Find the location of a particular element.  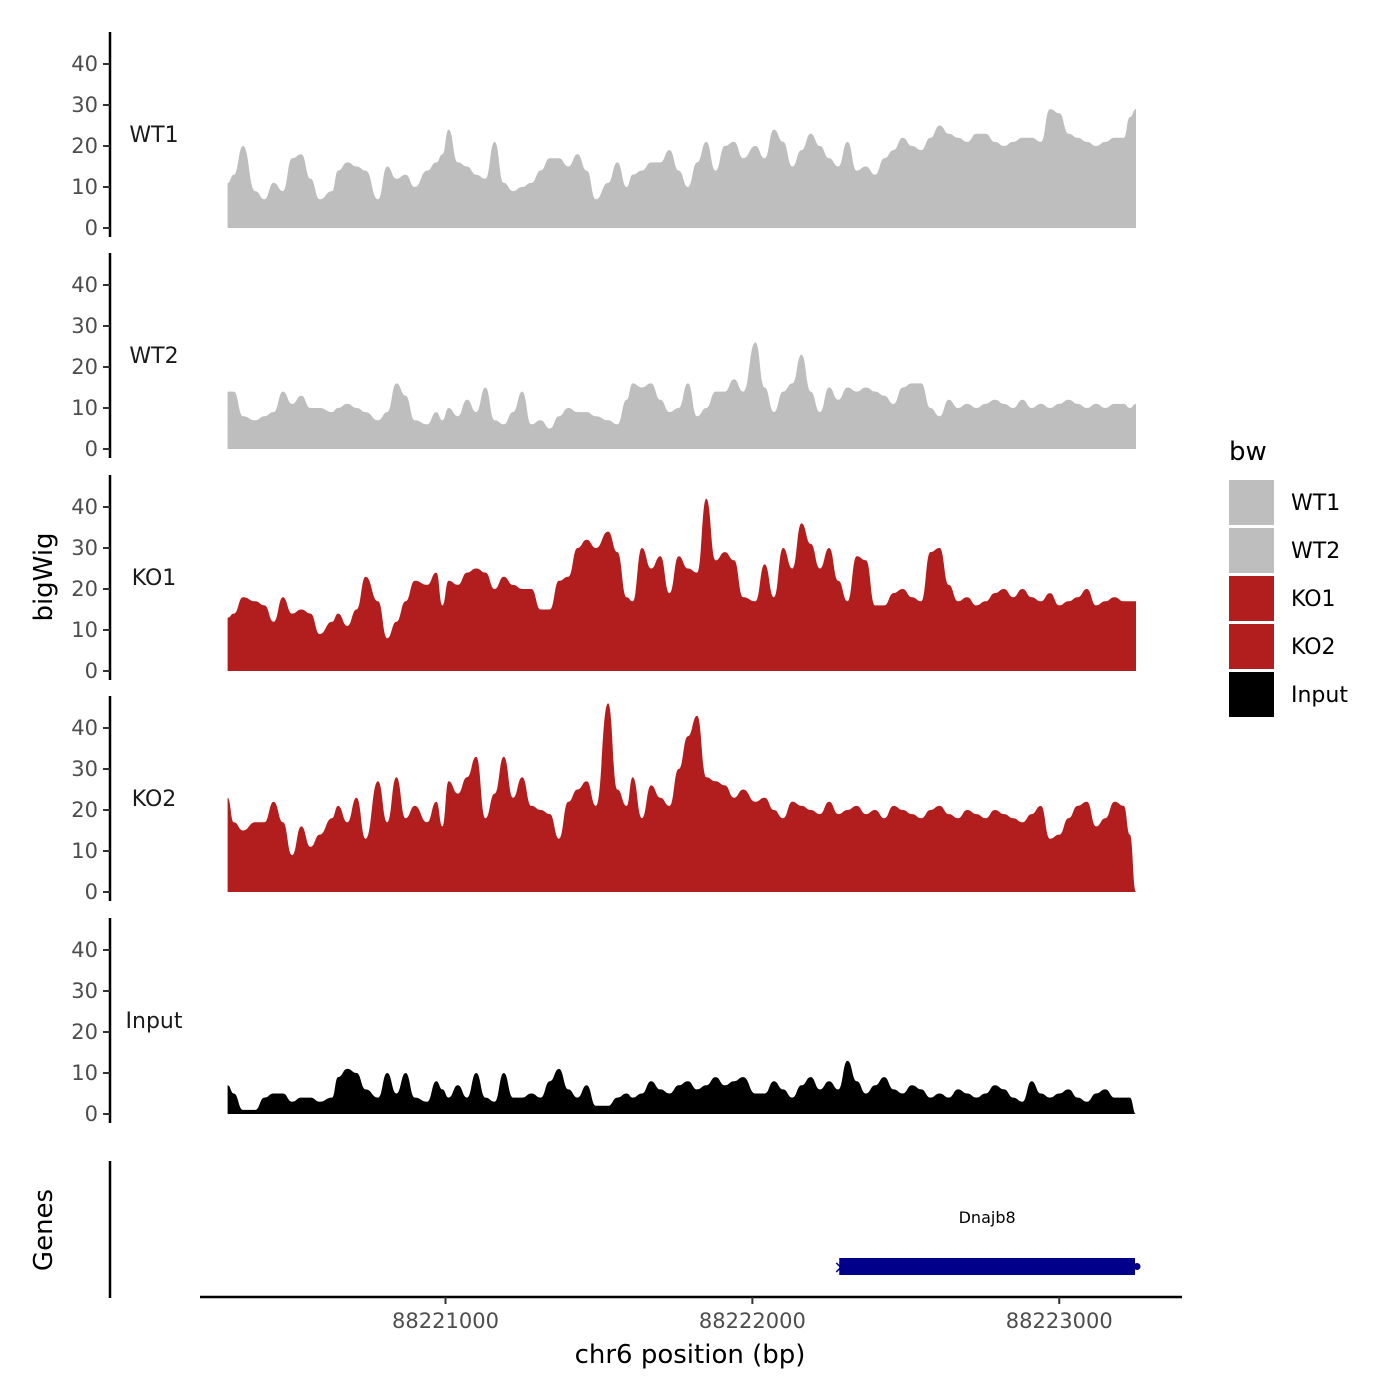

area-wt1 is located at coordinates (682, 168).